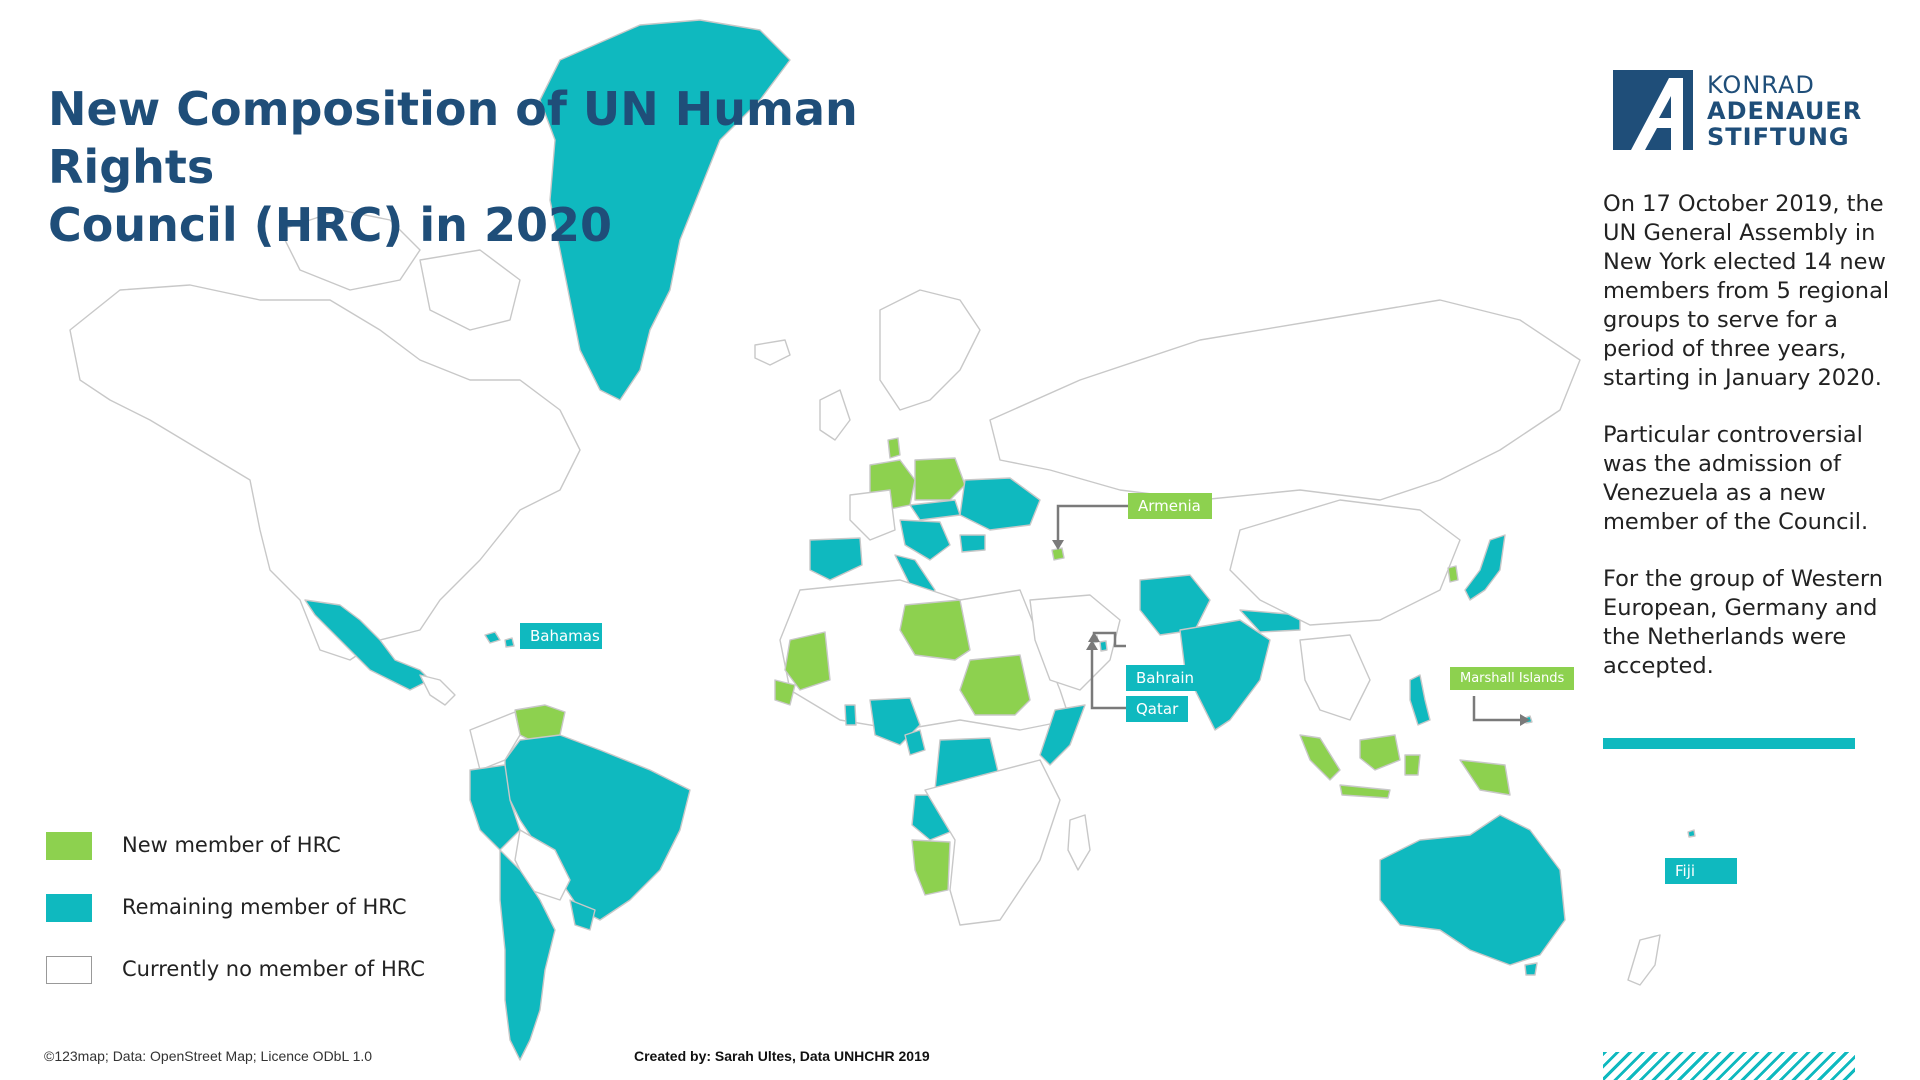  What do you see at coordinates (935, 510) in the screenshot?
I see `czechia-slovakia` at bounding box center [935, 510].